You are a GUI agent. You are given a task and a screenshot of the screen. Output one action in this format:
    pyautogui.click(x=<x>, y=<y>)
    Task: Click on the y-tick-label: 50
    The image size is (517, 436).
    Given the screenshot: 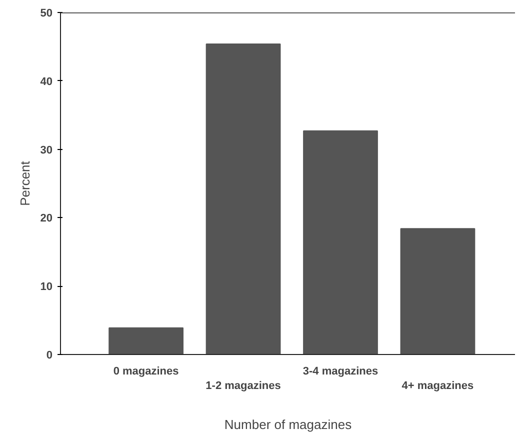 What is the action you would take?
    pyautogui.click(x=46, y=14)
    